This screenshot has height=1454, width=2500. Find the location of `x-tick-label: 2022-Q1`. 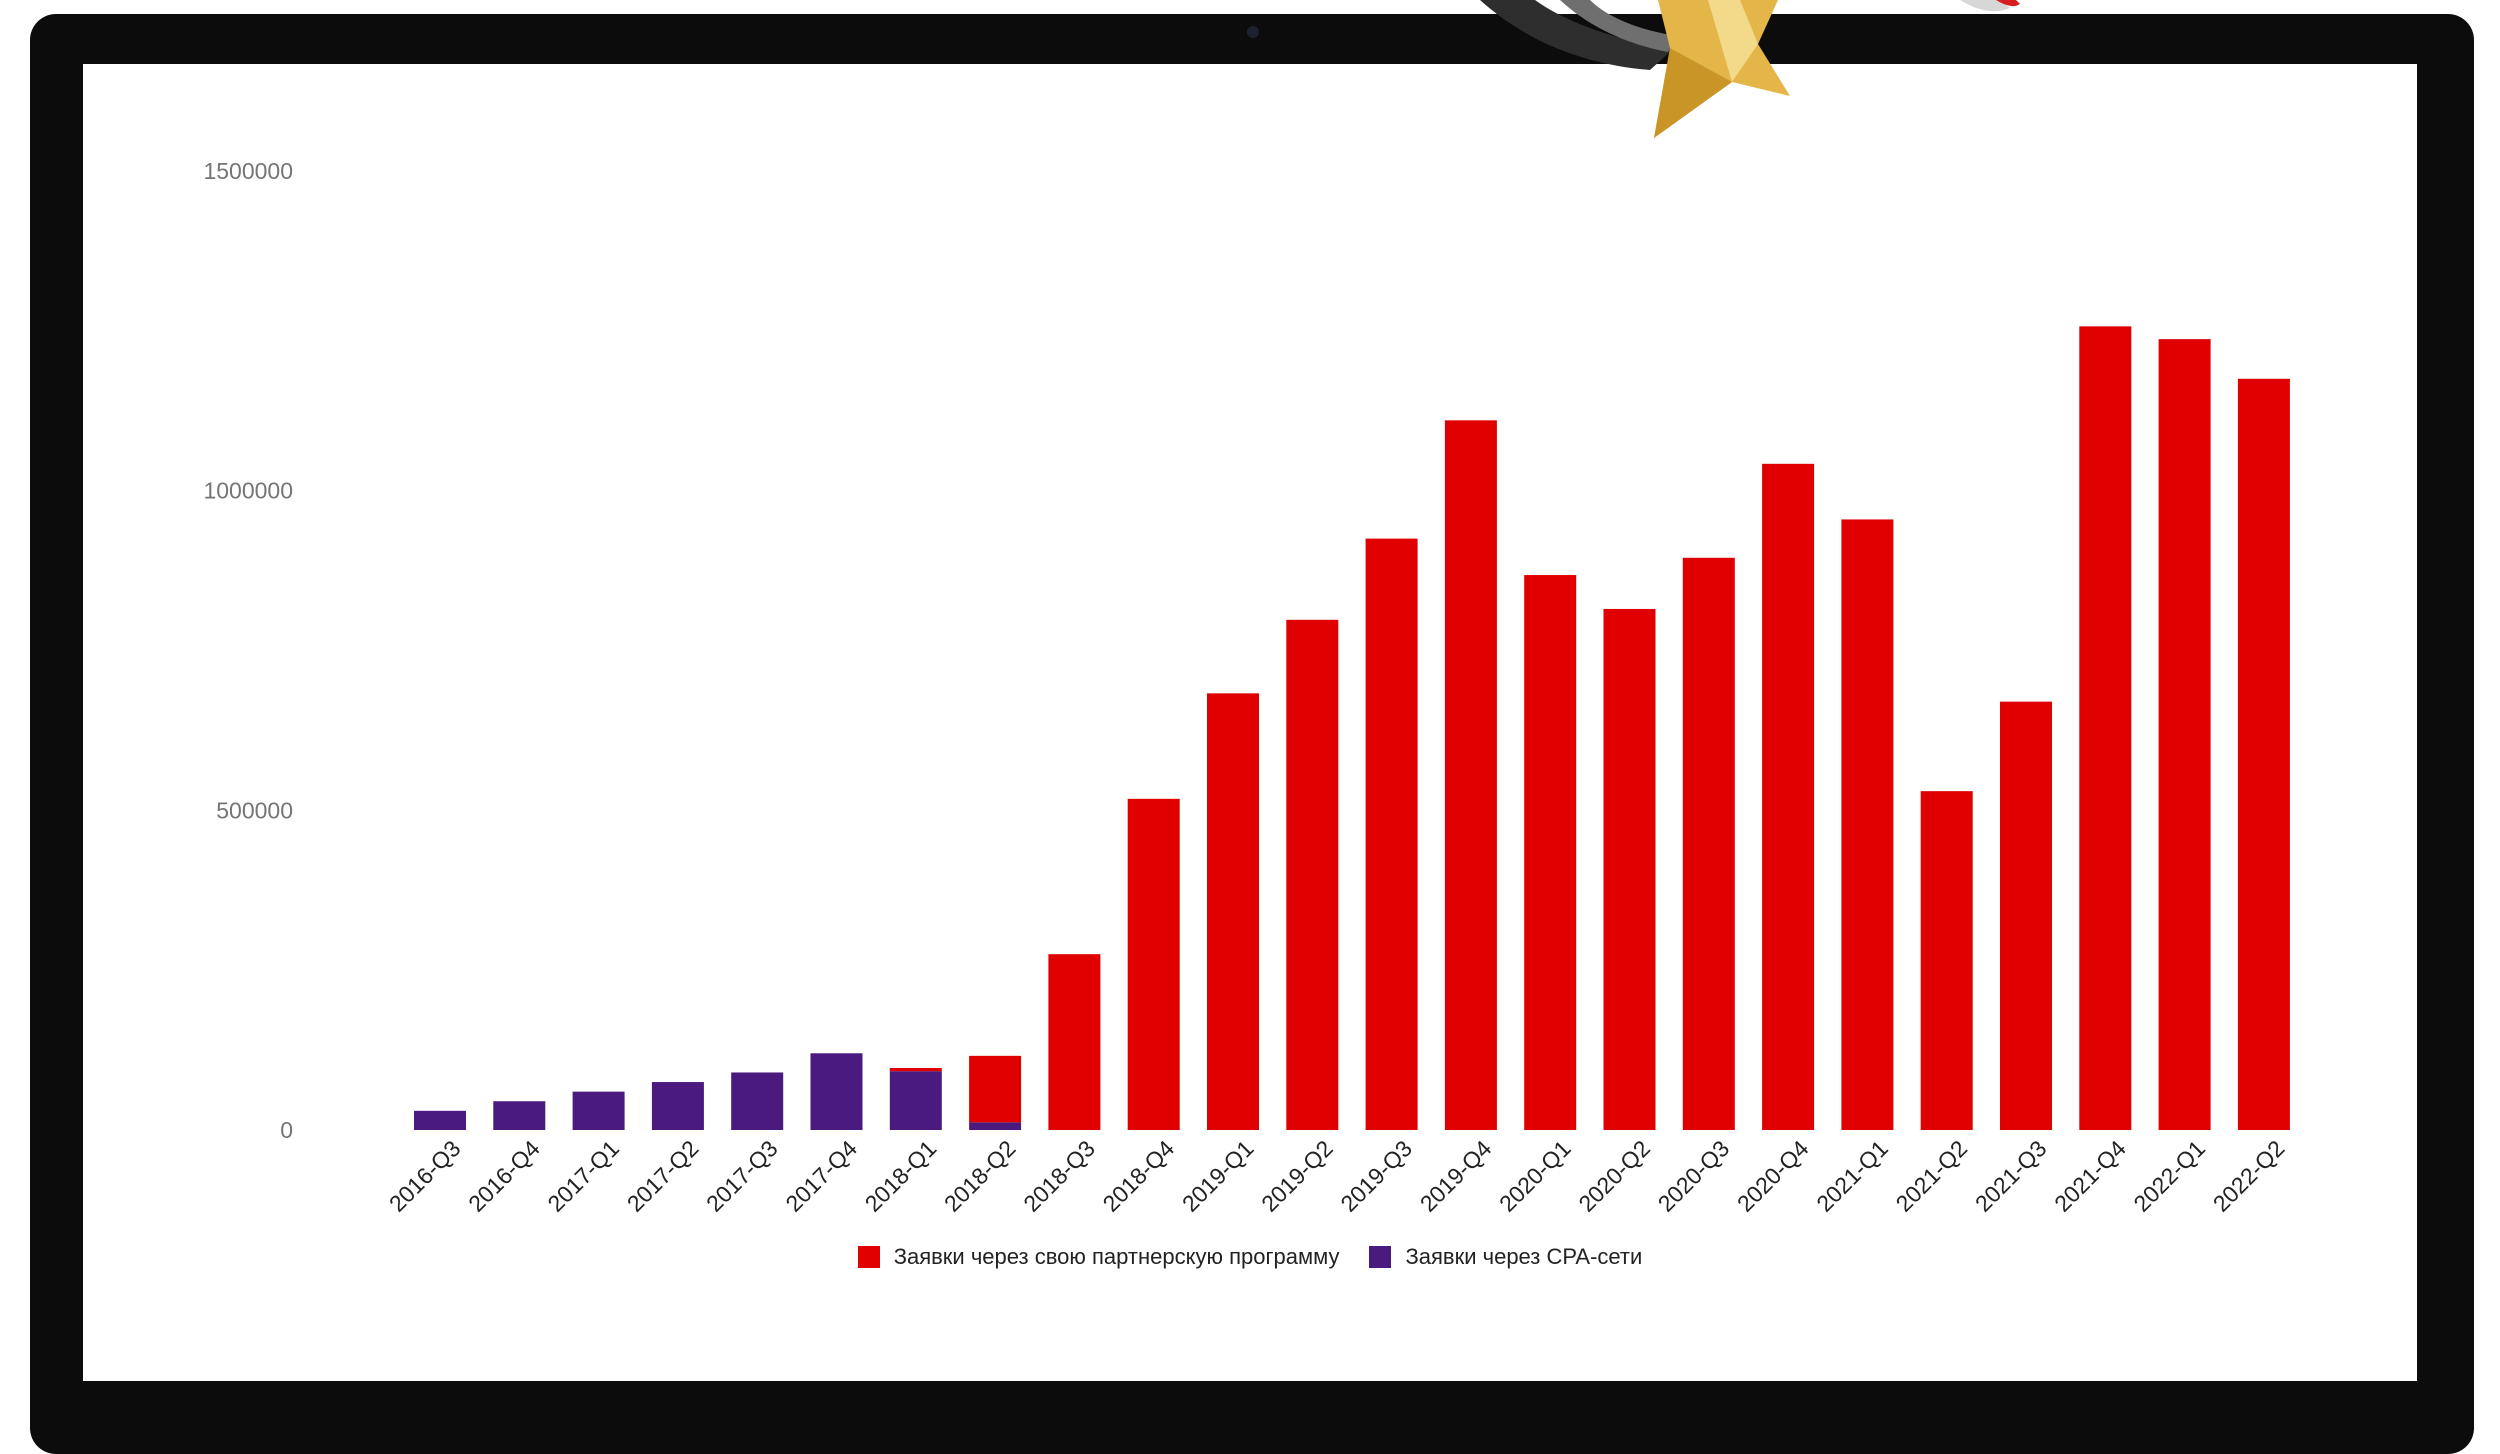

x-tick-label: 2022-Q1 is located at coordinates (2169, 1176).